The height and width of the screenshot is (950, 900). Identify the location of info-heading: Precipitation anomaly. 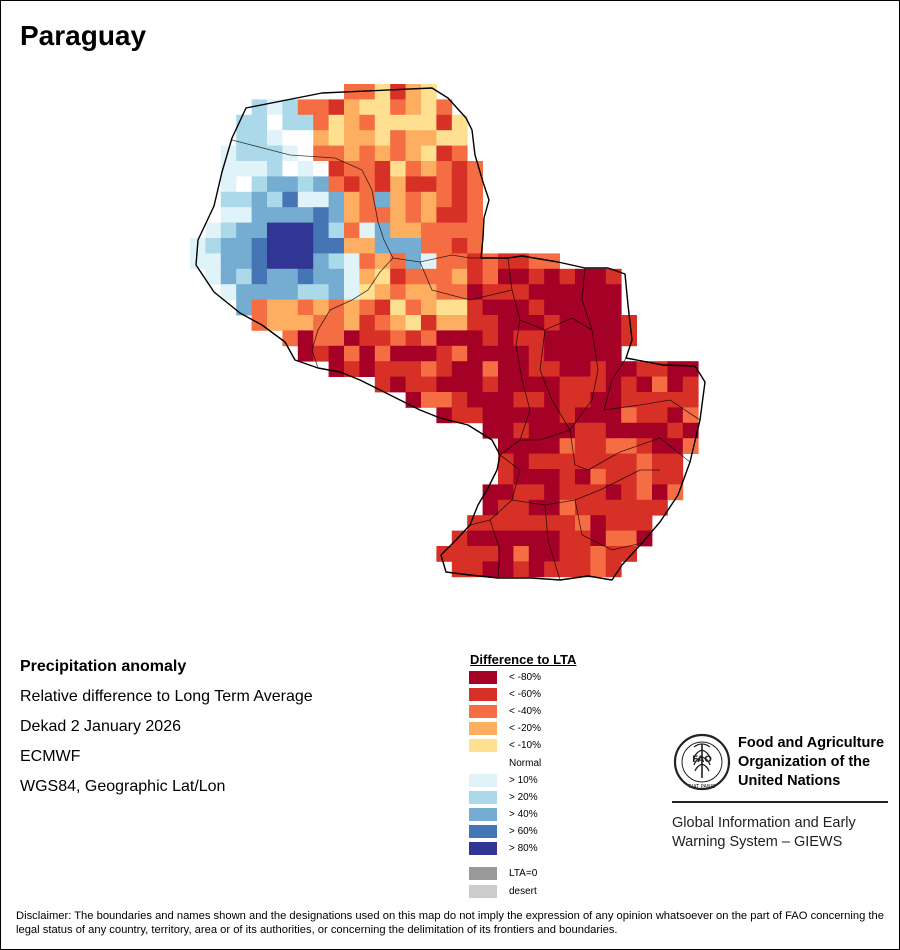
(103, 666).